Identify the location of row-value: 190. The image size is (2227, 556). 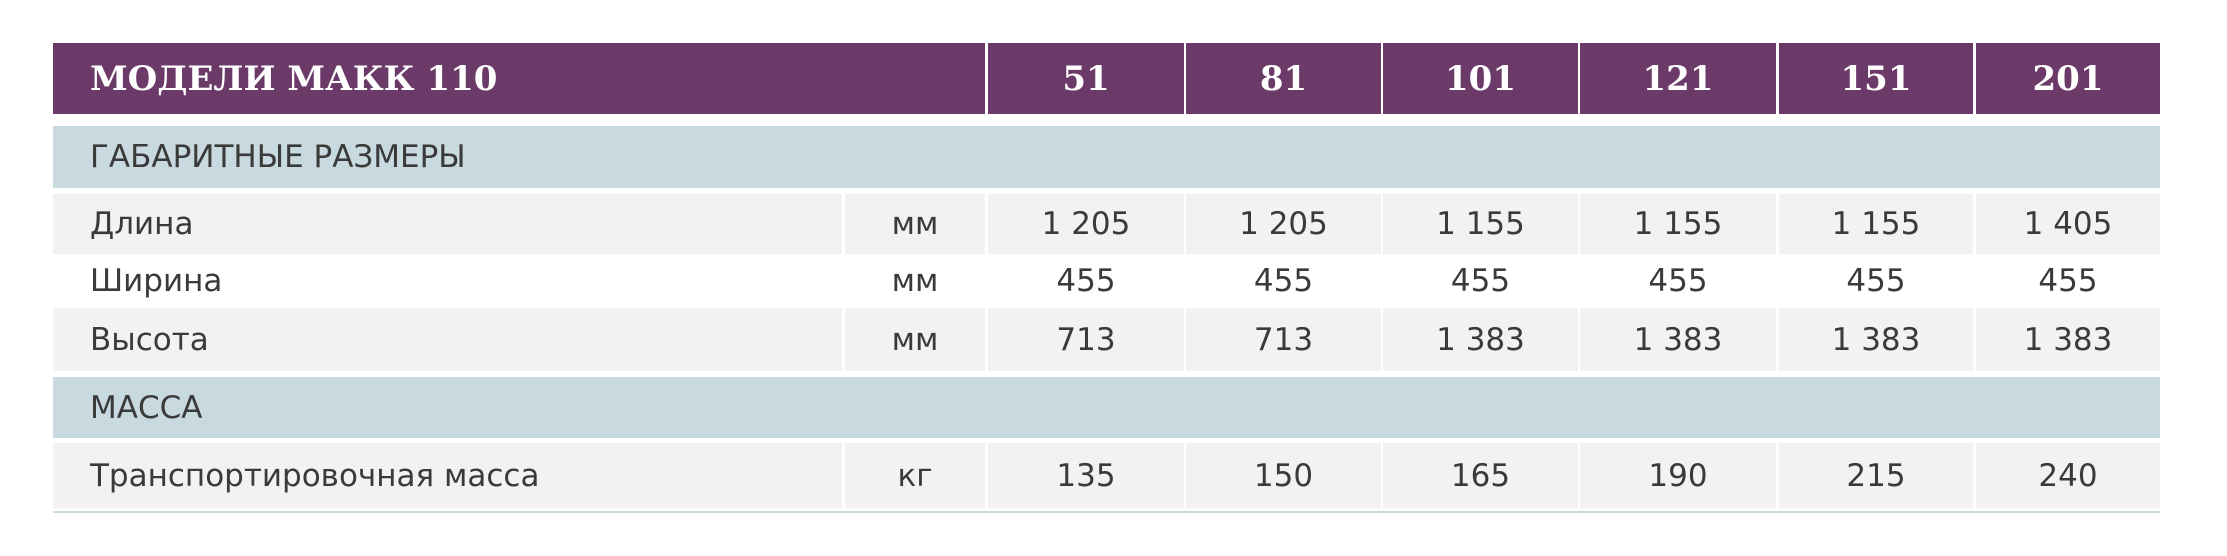
(1678, 475).